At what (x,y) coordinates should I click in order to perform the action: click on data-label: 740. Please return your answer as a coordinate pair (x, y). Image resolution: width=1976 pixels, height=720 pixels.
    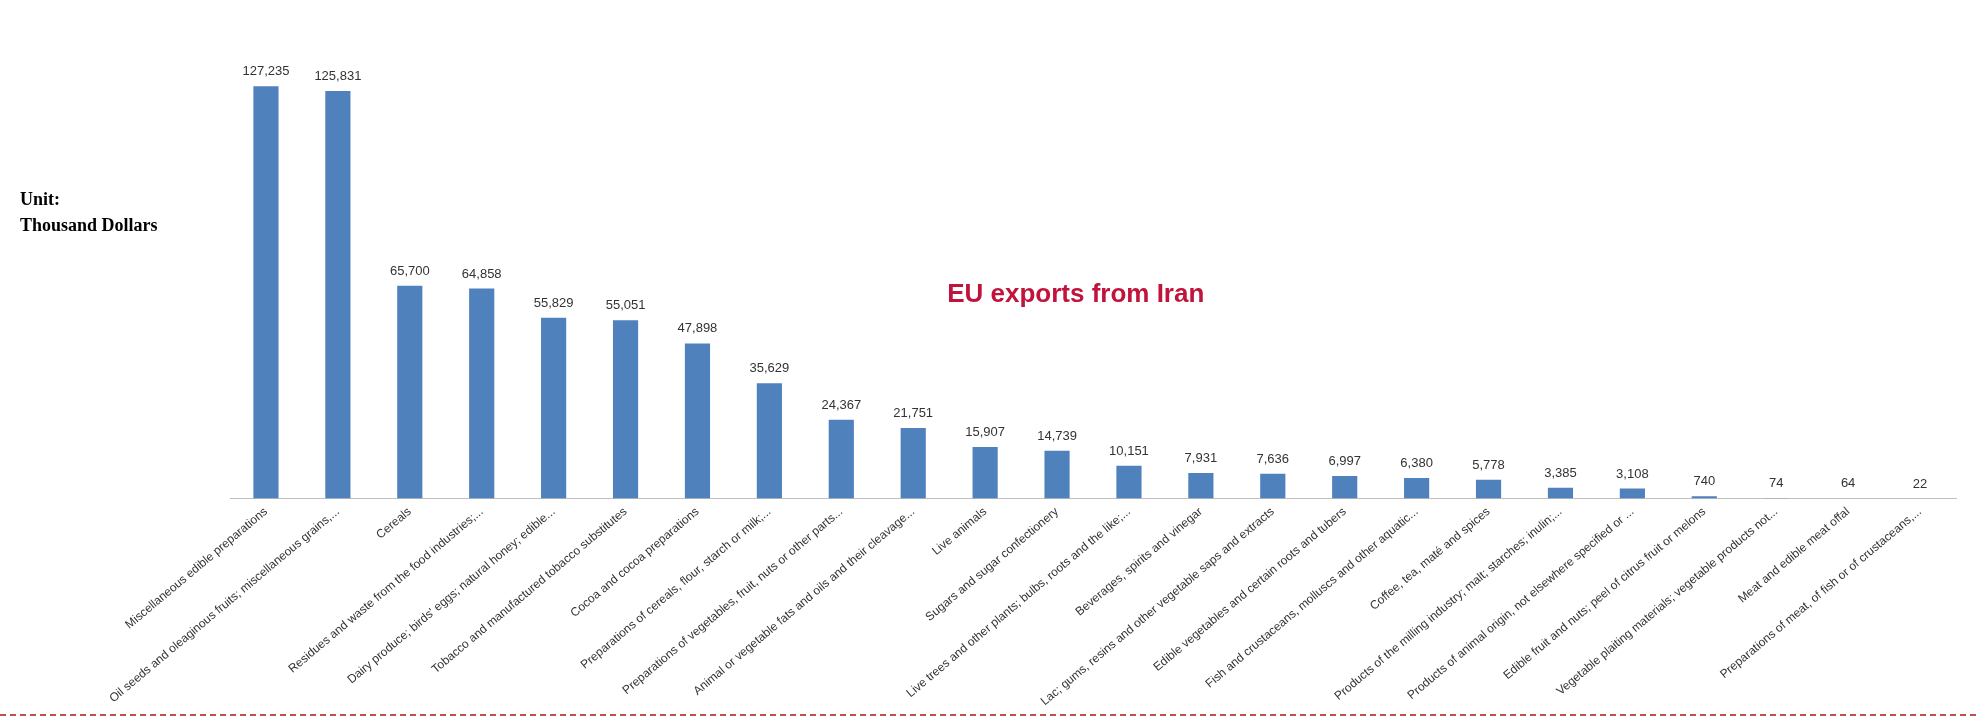
    Looking at the image, I should click on (1704, 481).